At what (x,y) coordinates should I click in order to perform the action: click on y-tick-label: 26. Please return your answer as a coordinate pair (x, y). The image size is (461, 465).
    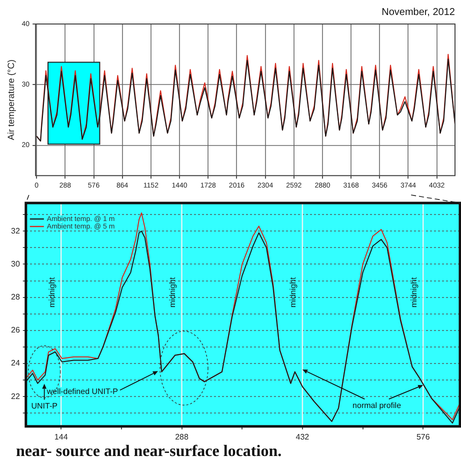
    Looking at the image, I should click on (15, 330).